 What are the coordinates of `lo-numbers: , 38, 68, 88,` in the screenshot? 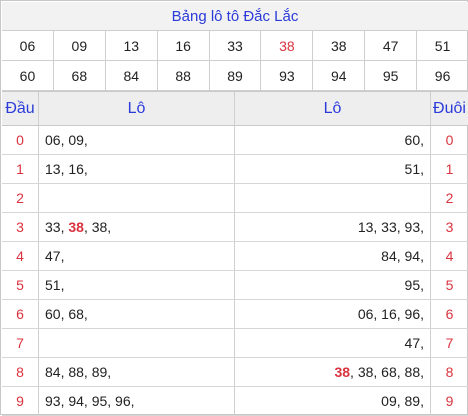 It's located at (387, 372).